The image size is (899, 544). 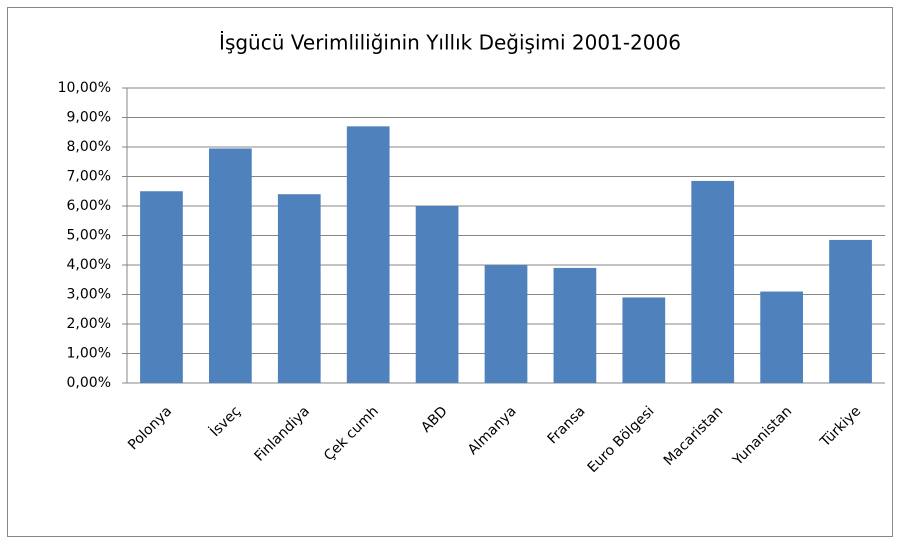 I want to click on y-tick-label: 2,00%, so click(x=89, y=324).